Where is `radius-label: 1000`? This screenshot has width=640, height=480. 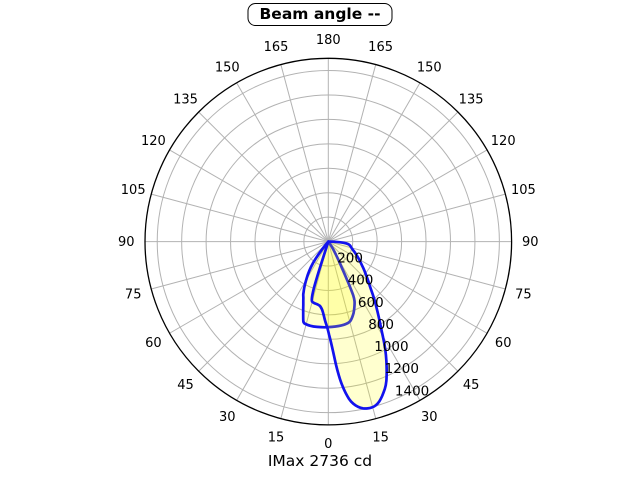
radius-label: 1000 is located at coordinates (391, 347).